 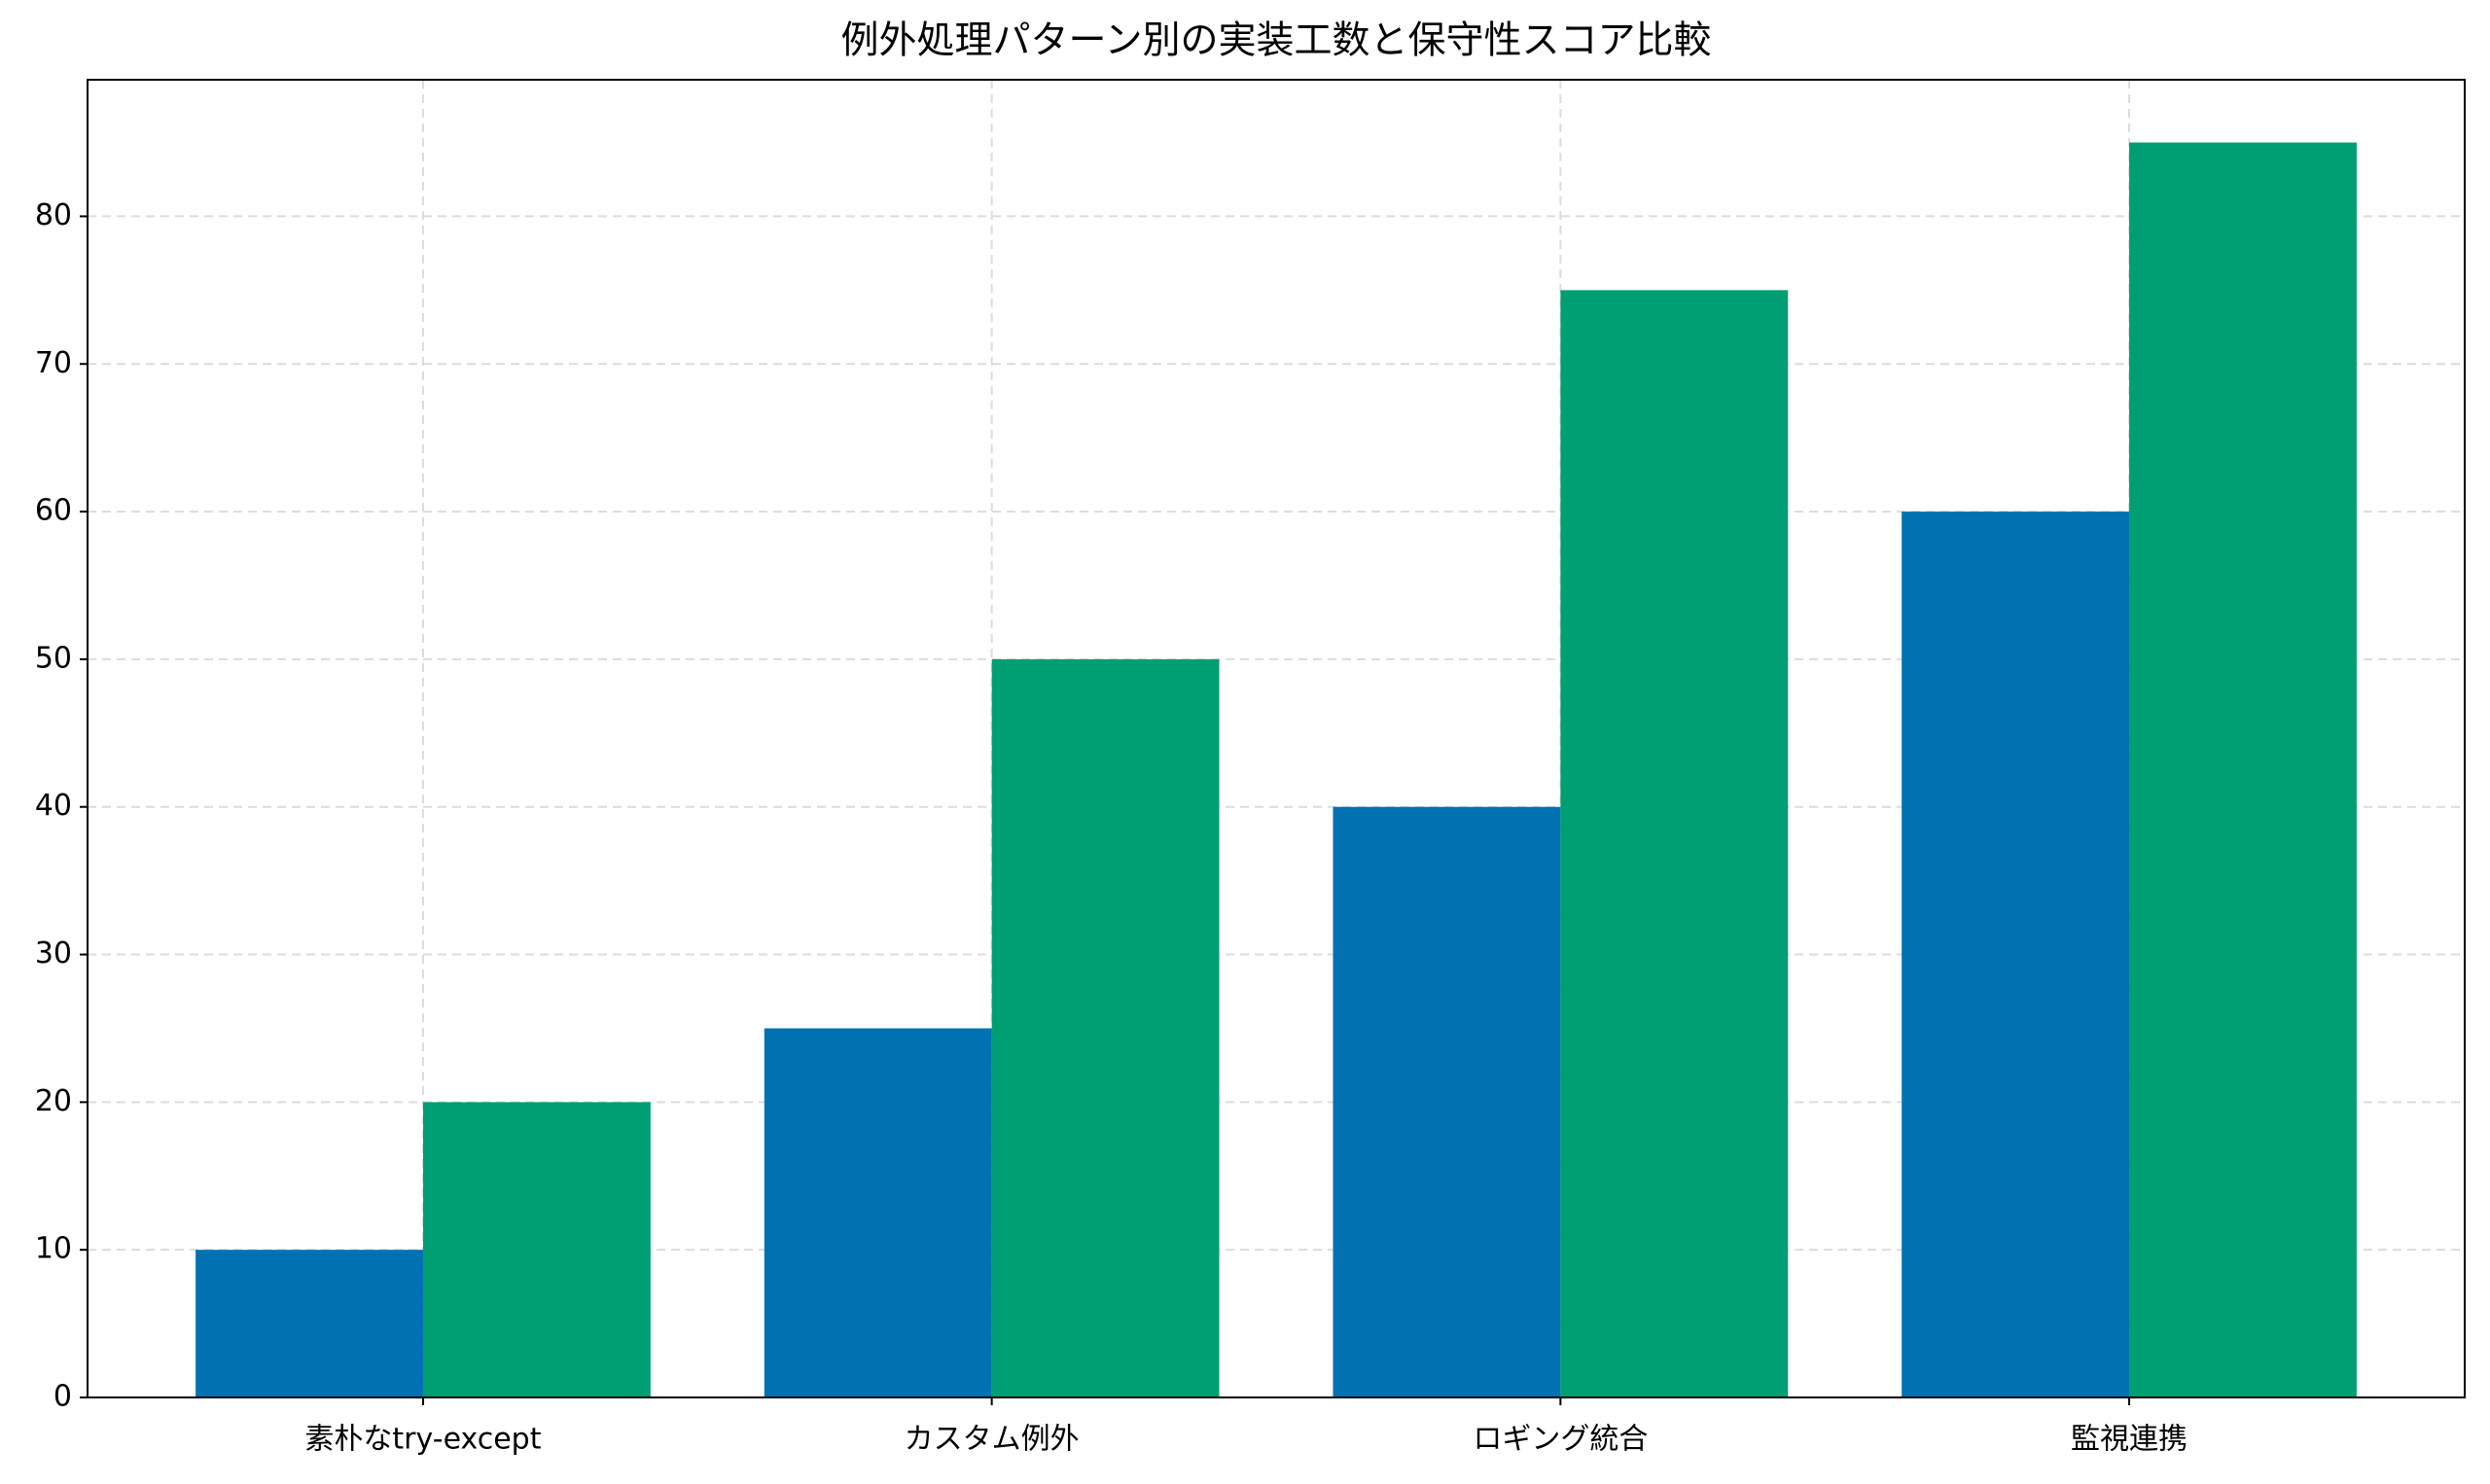 I want to click on y-tick-label: 0, so click(x=62, y=1397).